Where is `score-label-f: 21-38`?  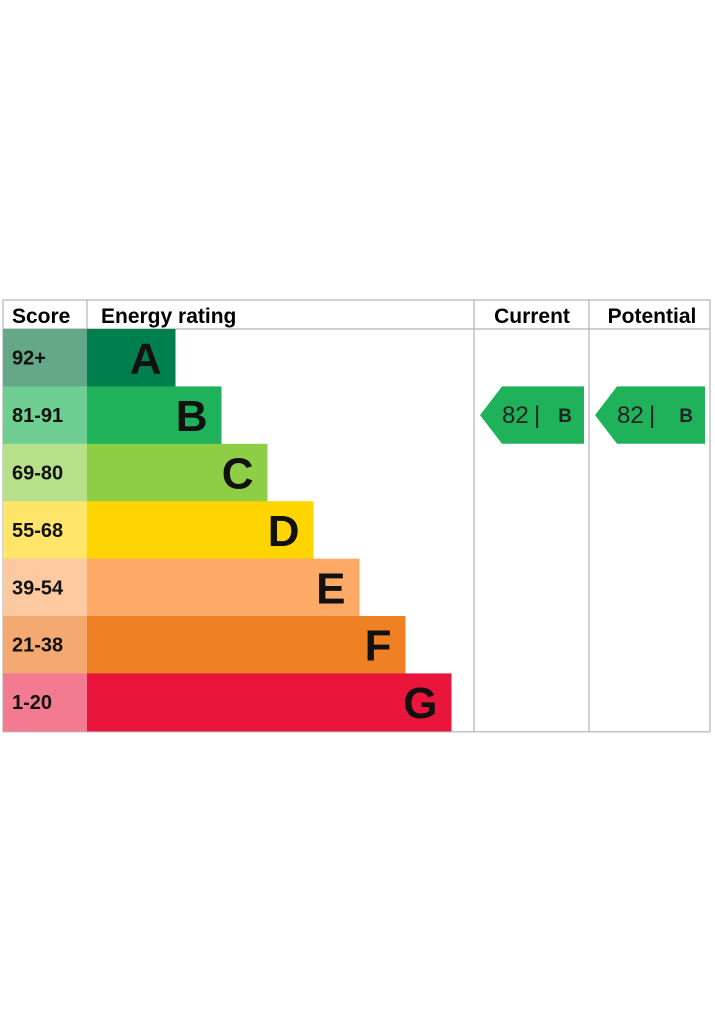
score-label-f: 21-38 is located at coordinates (37, 646).